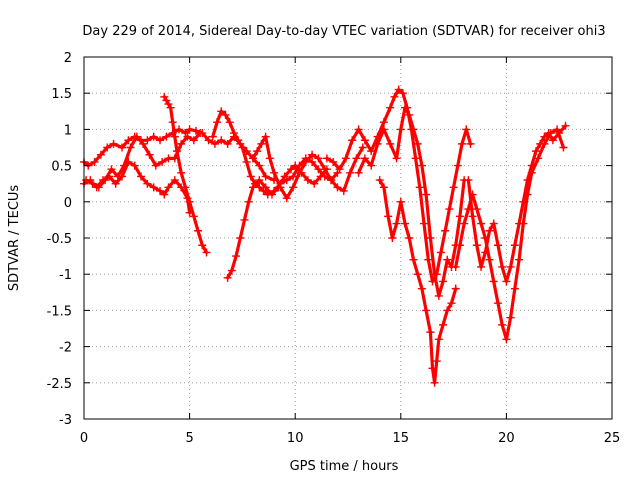 This screenshot has width=640, height=480. Describe the element at coordinates (84, 438) in the screenshot. I see `x-tick-label: 0` at that location.